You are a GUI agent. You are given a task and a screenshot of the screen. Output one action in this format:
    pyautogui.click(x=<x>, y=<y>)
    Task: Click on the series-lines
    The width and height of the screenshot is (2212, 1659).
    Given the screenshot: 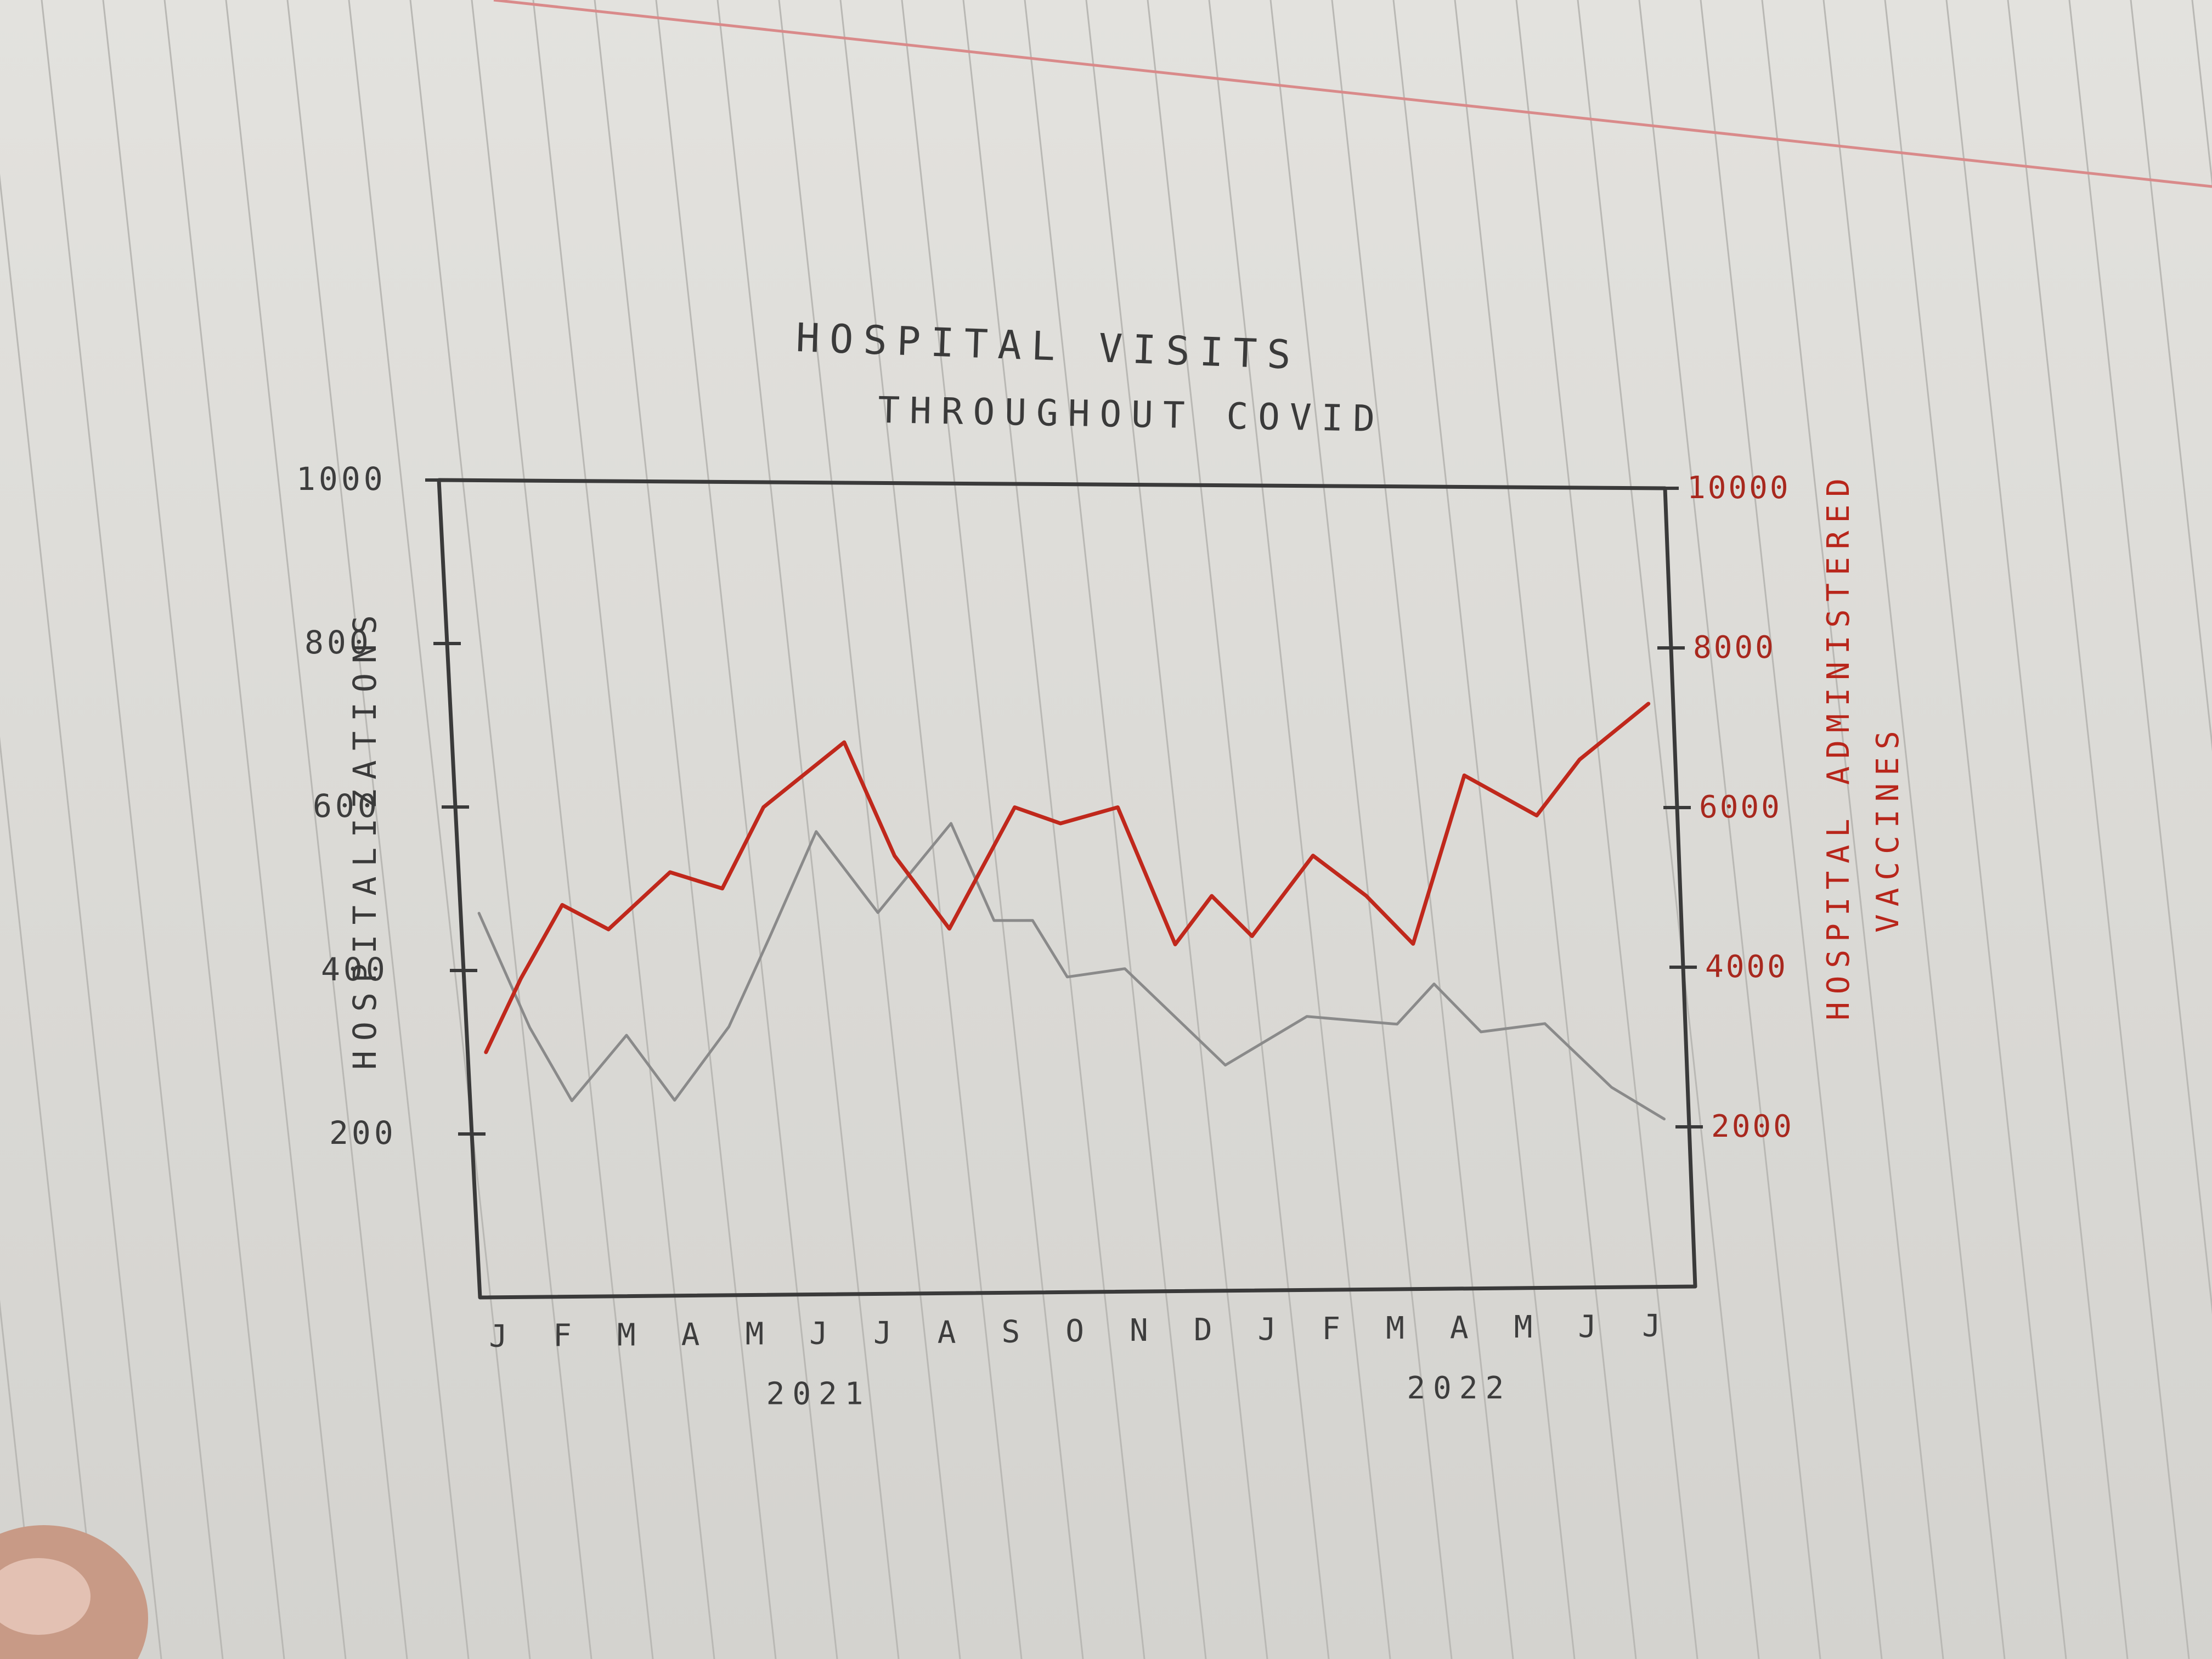 What is the action you would take?
    pyautogui.click(x=1071, y=912)
    